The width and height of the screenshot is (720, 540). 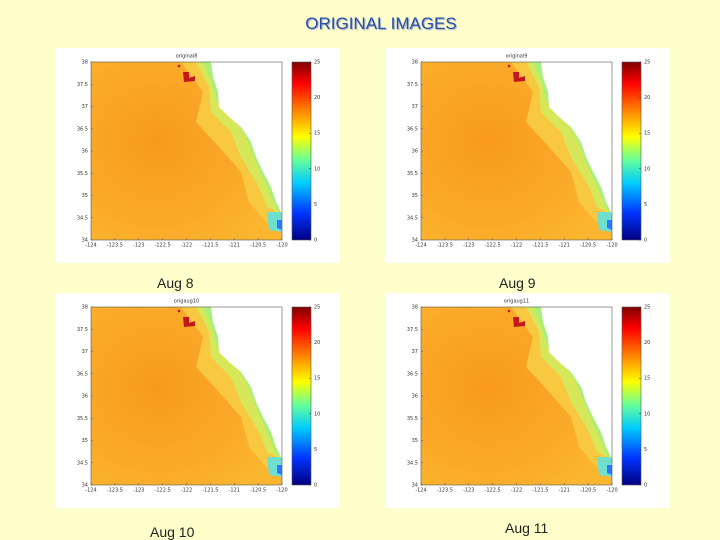 I want to click on panel-caption: Aug 10, so click(x=172, y=532).